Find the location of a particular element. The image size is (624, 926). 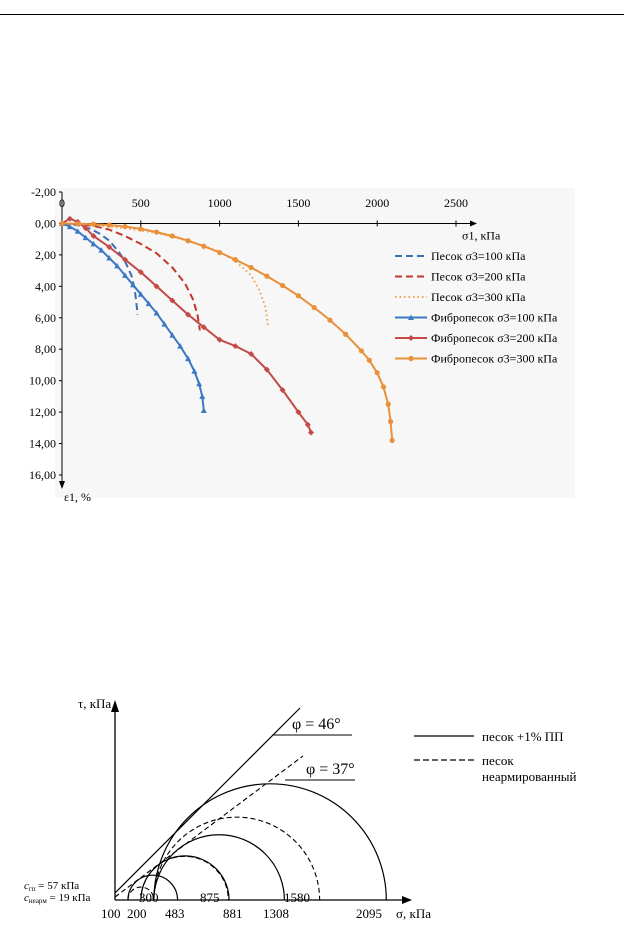

legend-item: Фибропесок σ3=100 кПа is located at coordinates (476, 318).